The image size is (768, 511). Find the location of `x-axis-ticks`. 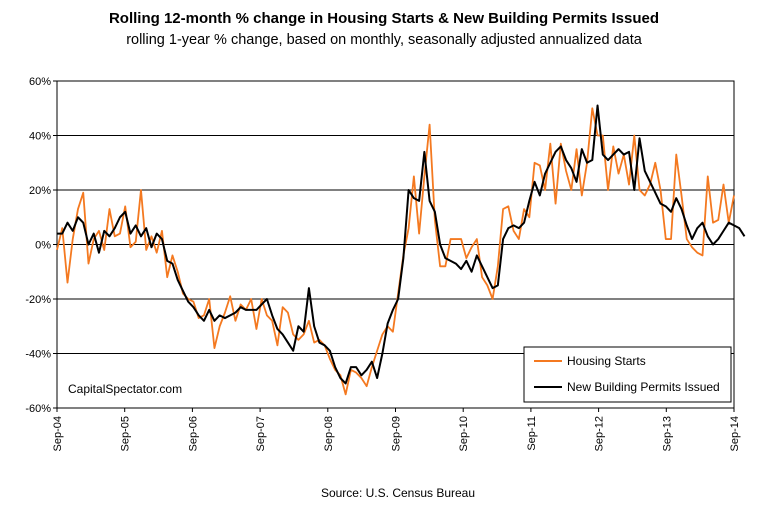

x-axis-ticks is located at coordinates (395, 410).